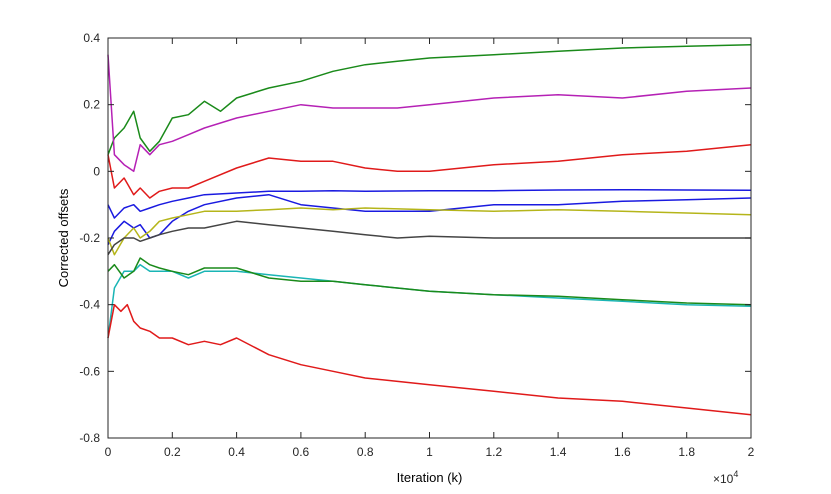 This screenshot has height=494, width=831. Describe the element at coordinates (91, 105) in the screenshot. I see `y-tick-label: 0.2` at that location.